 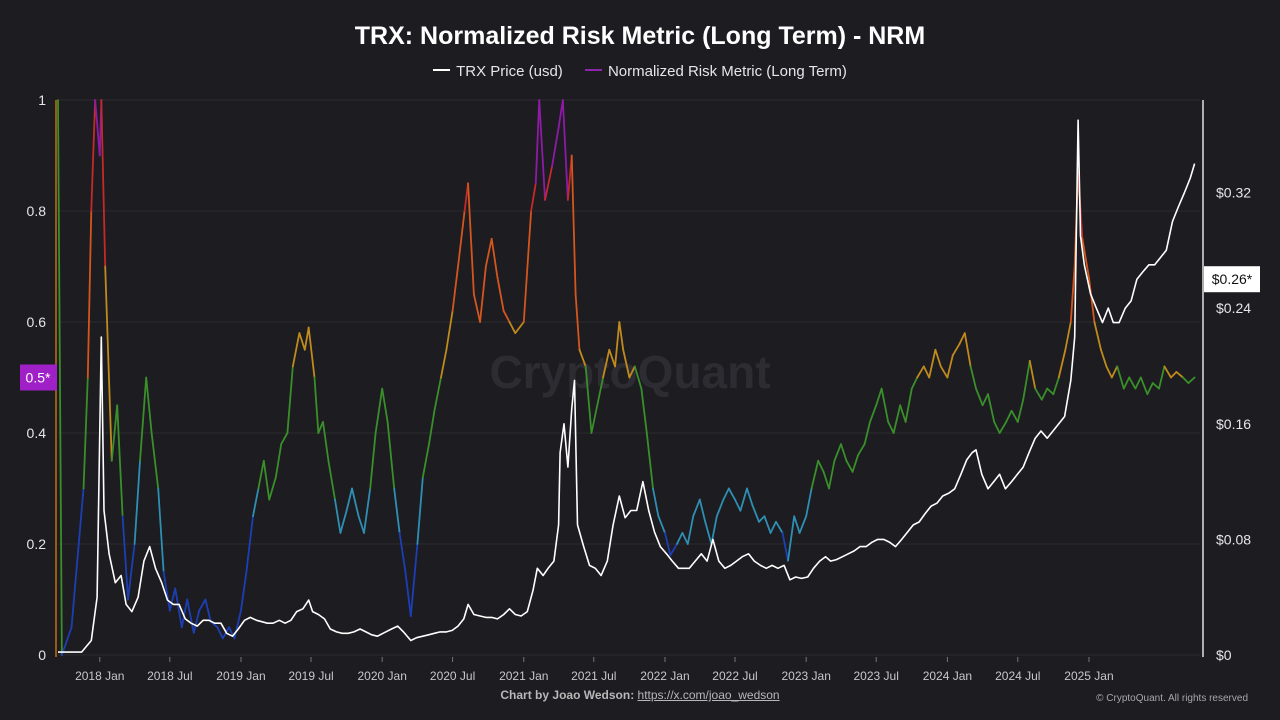 I want to click on legend-swatch-risk, so click(x=593, y=70).